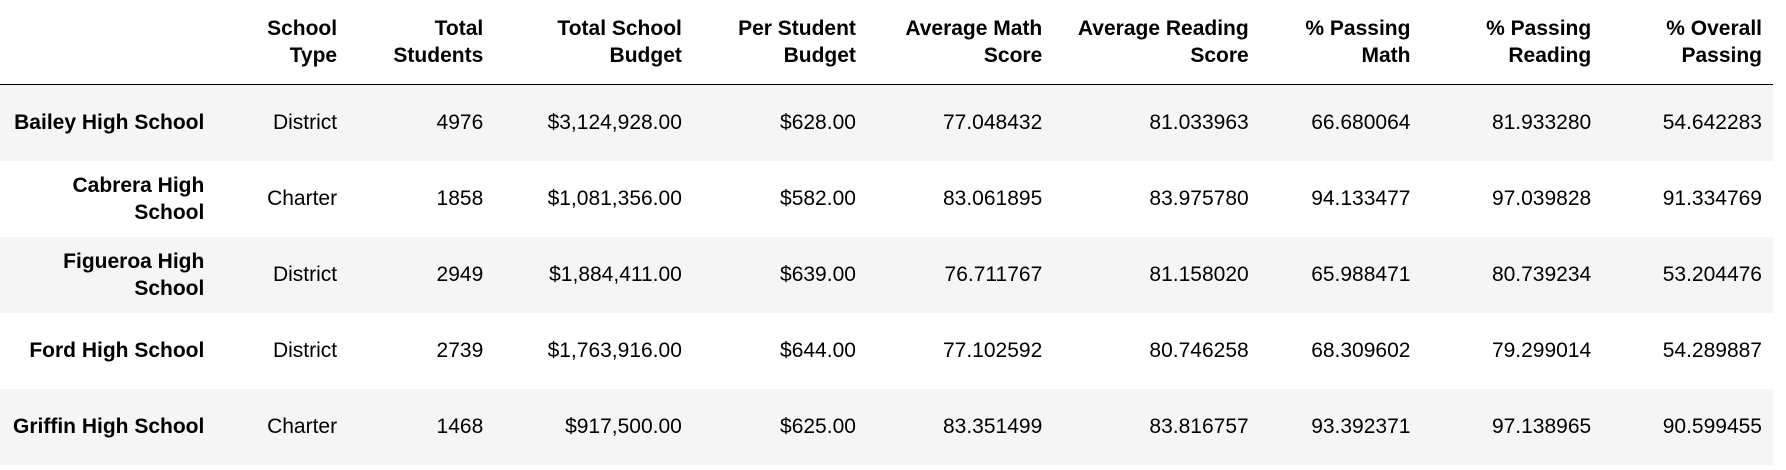 The height and width of the screenshot is (470, 1786). What do you see at coordinates (1714, 42) in the screenshot?
I see `column-header-overall-passing: % Overall Passing` at bounding box center [1714, 42].